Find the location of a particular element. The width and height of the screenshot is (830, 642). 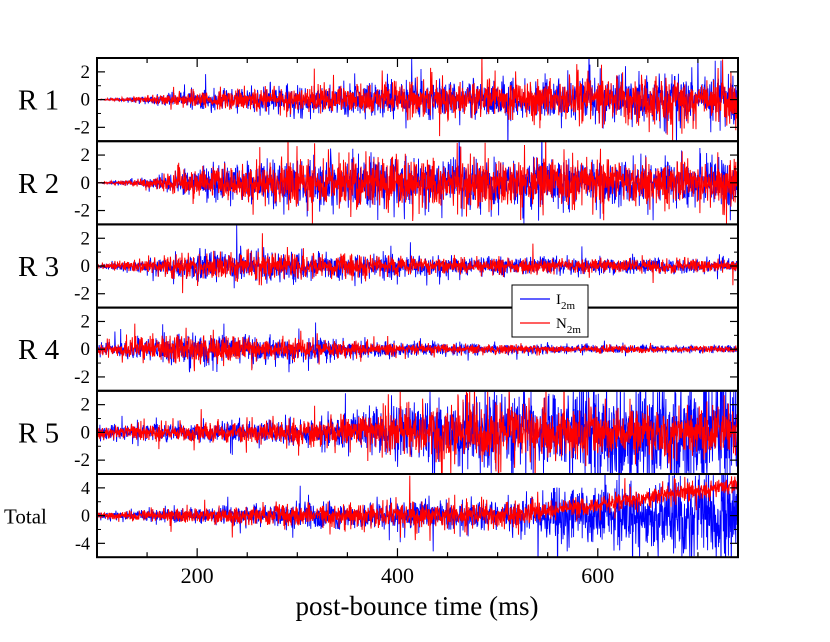

panel-label: R 5 is located at coordinates (38, 433).